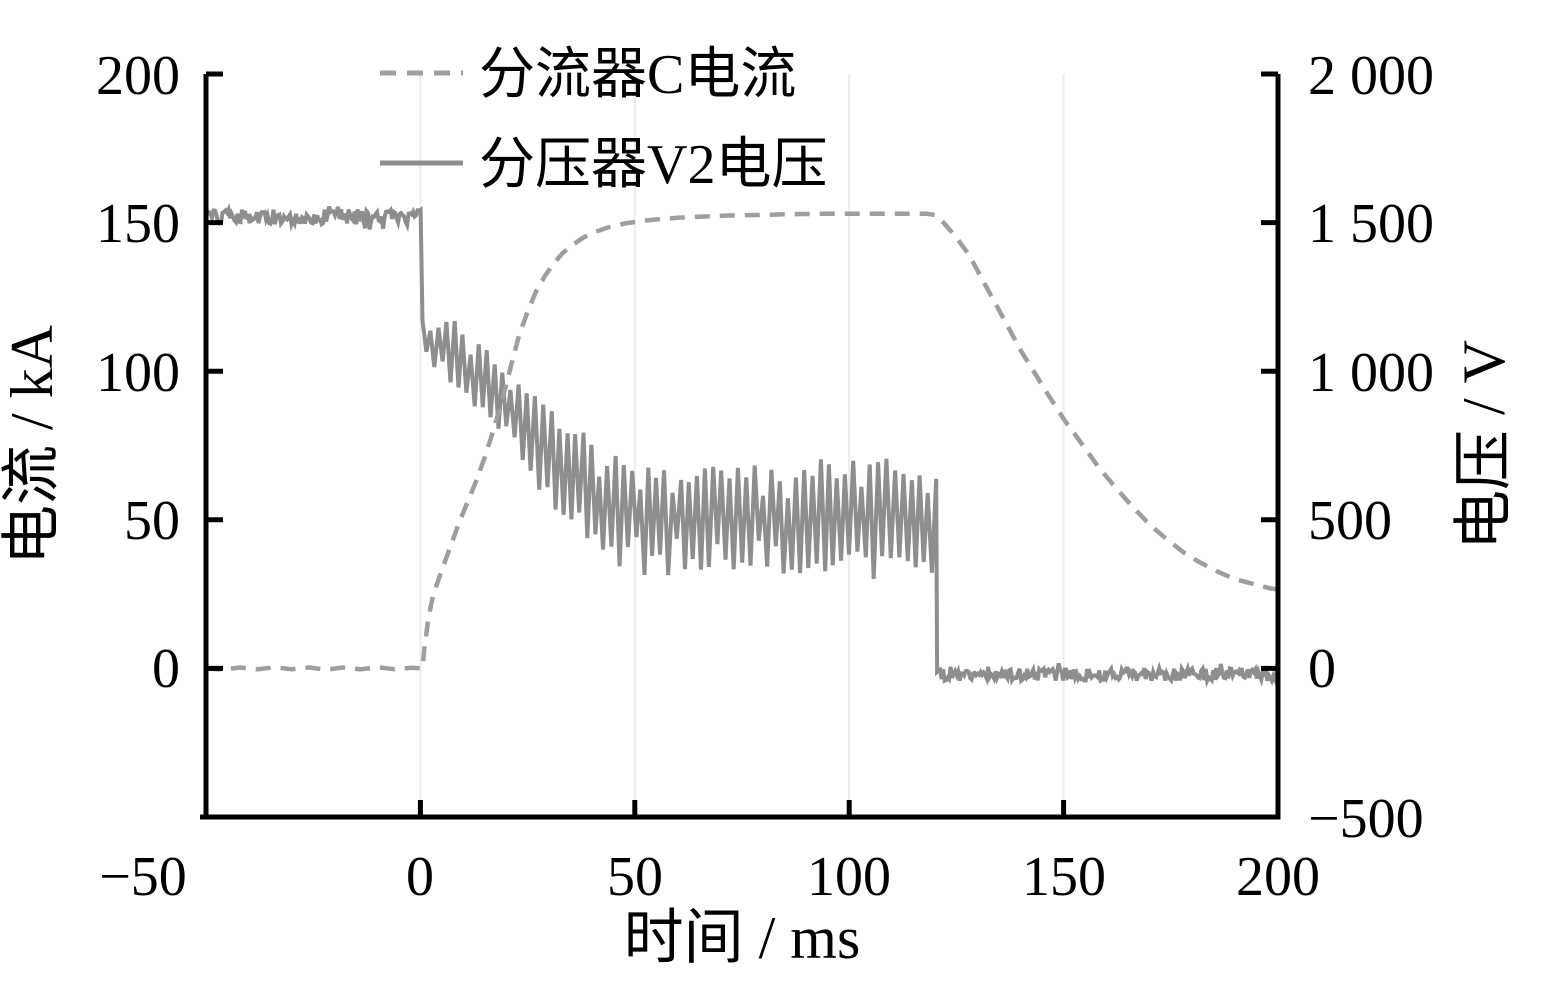 Image resolution: width=1541 pixels, height=989 pixels. What do you see at coordinates (653, 165) in the screenshot?
I see `legend-entry-voltage-label: 分压器V2电压` at bounding box center [653, 165].